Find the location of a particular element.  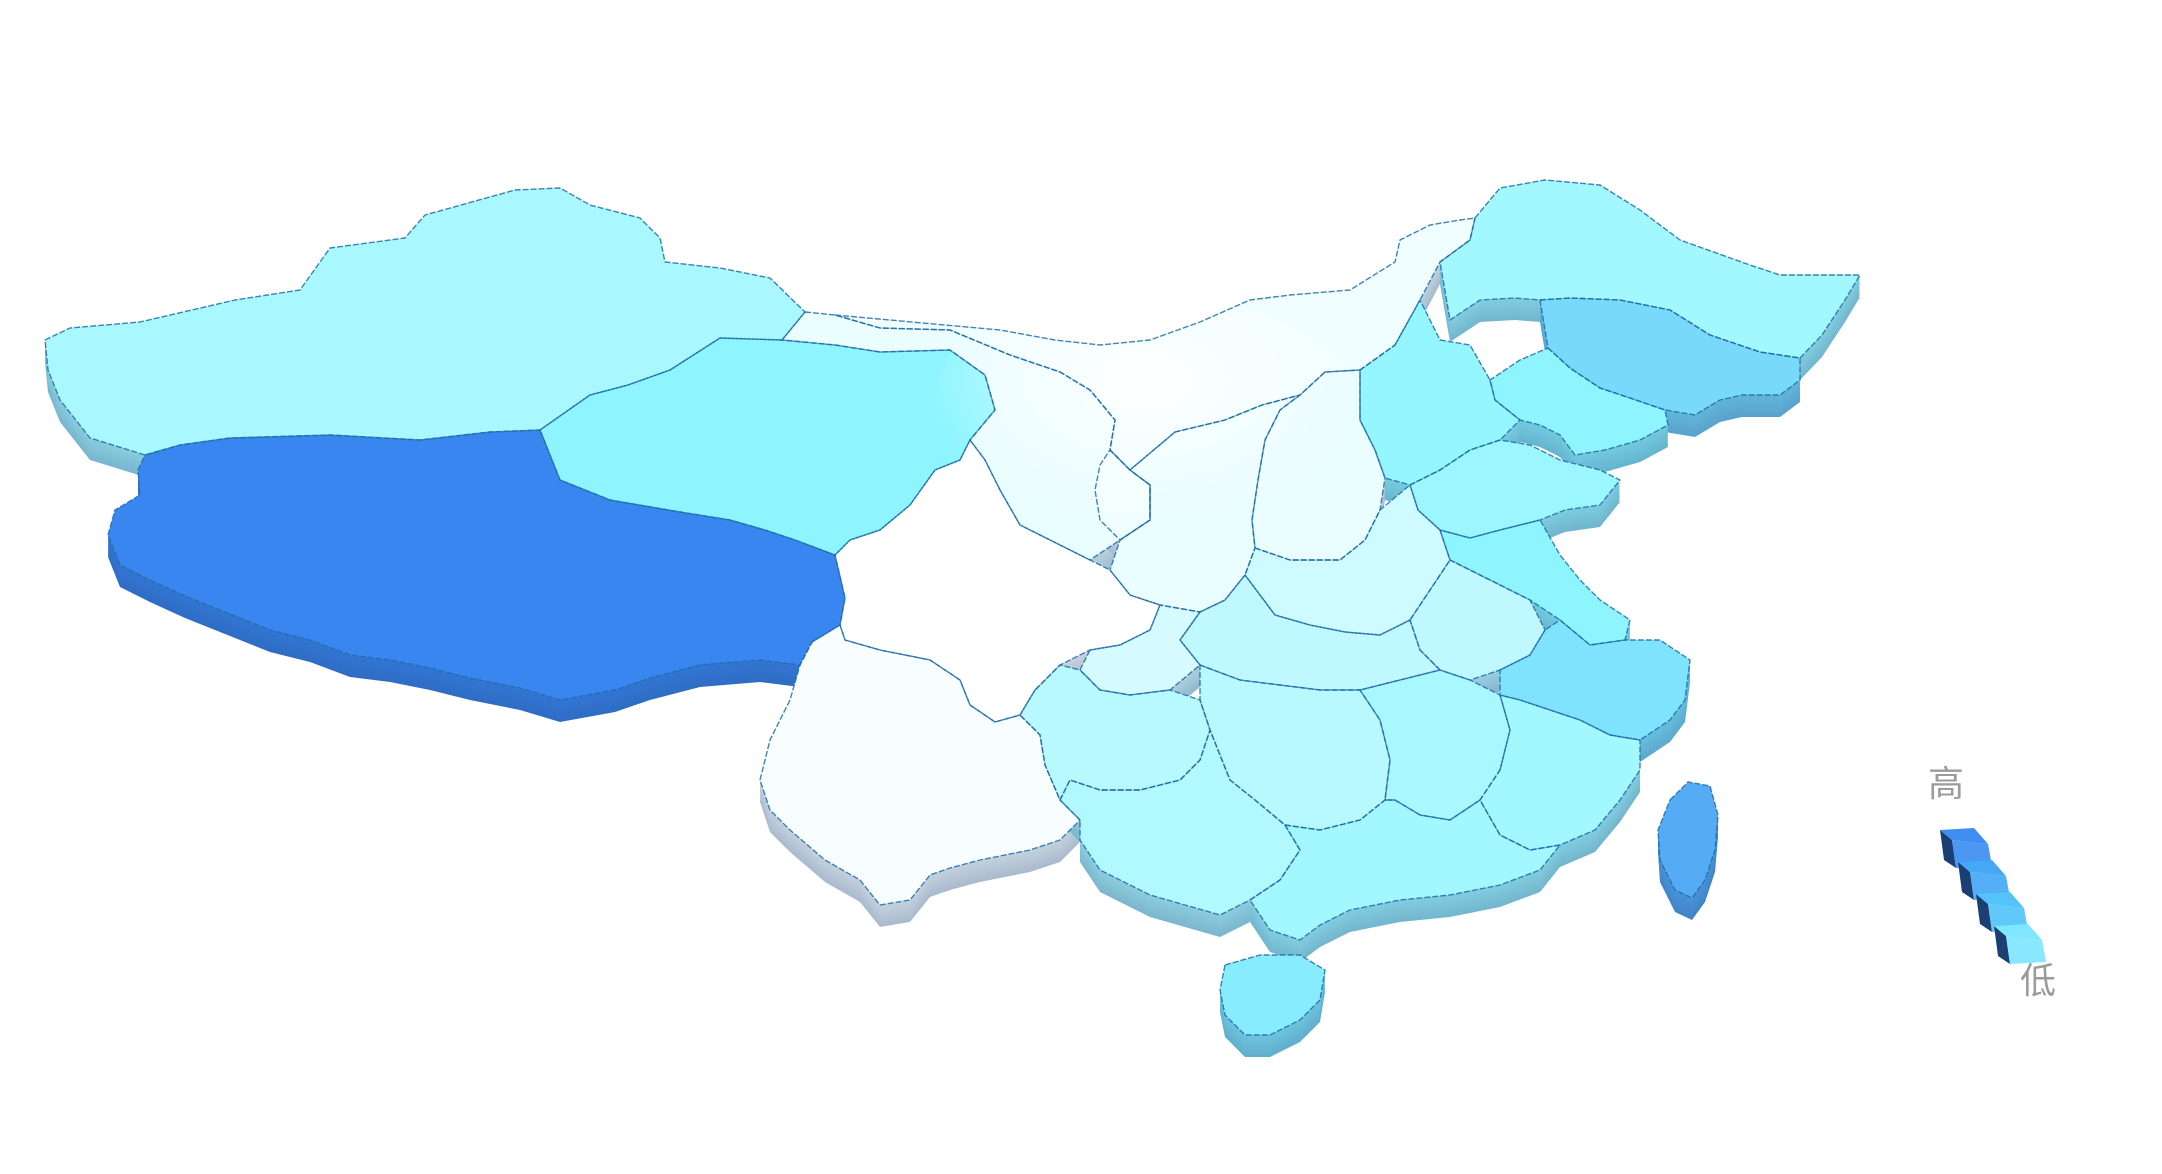

legend-high-label: 高 is located at coordinates (1946, 784).